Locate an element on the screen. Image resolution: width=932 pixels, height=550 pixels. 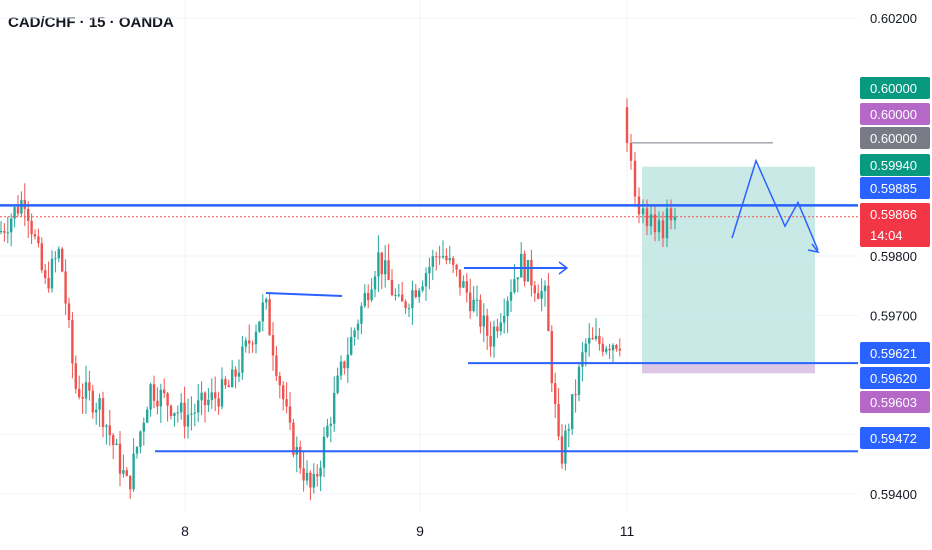
price-tag-label: 0.59620 is located at coordinates (893, 378).